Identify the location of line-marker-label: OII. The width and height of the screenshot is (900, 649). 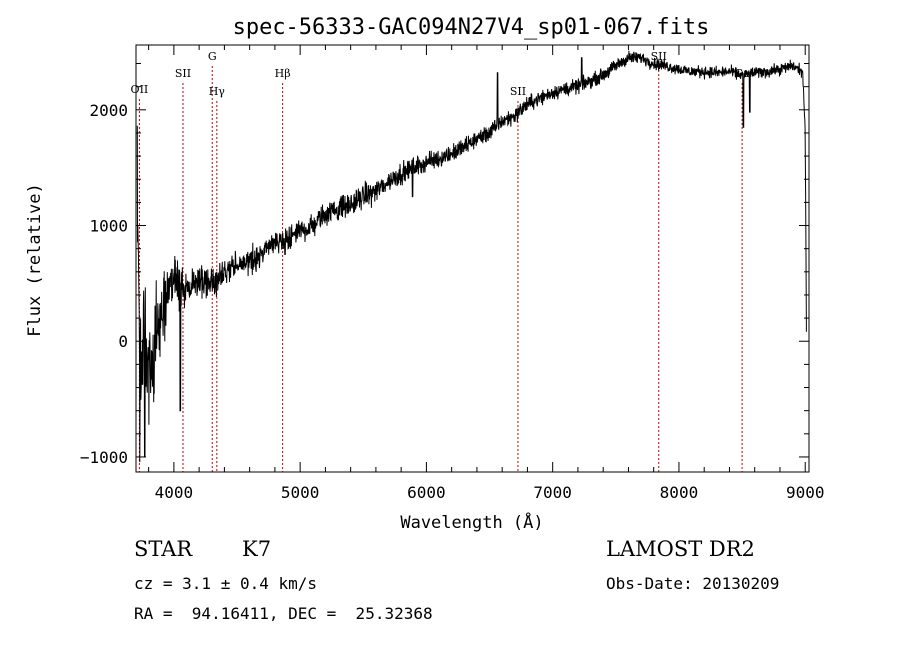
(140, 89).